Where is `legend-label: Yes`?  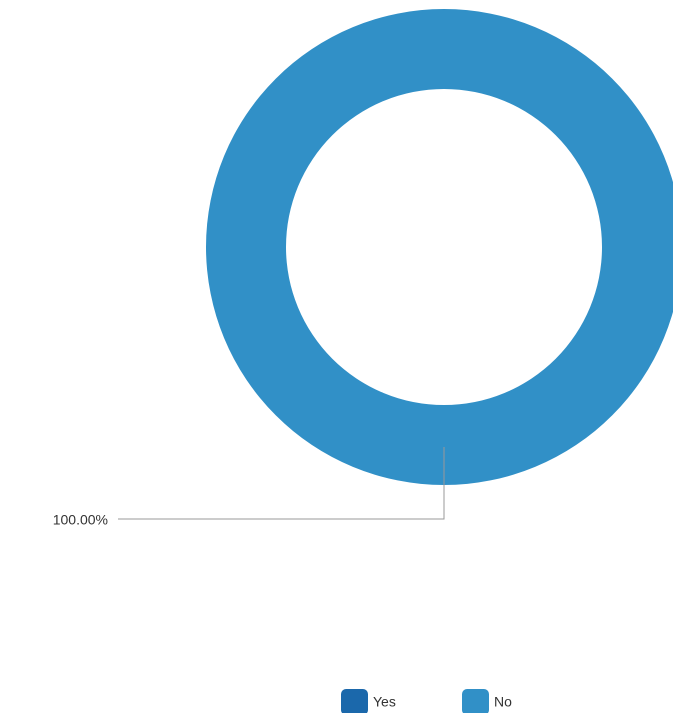
legend-label: Yes is located at coordinates (384, 702).